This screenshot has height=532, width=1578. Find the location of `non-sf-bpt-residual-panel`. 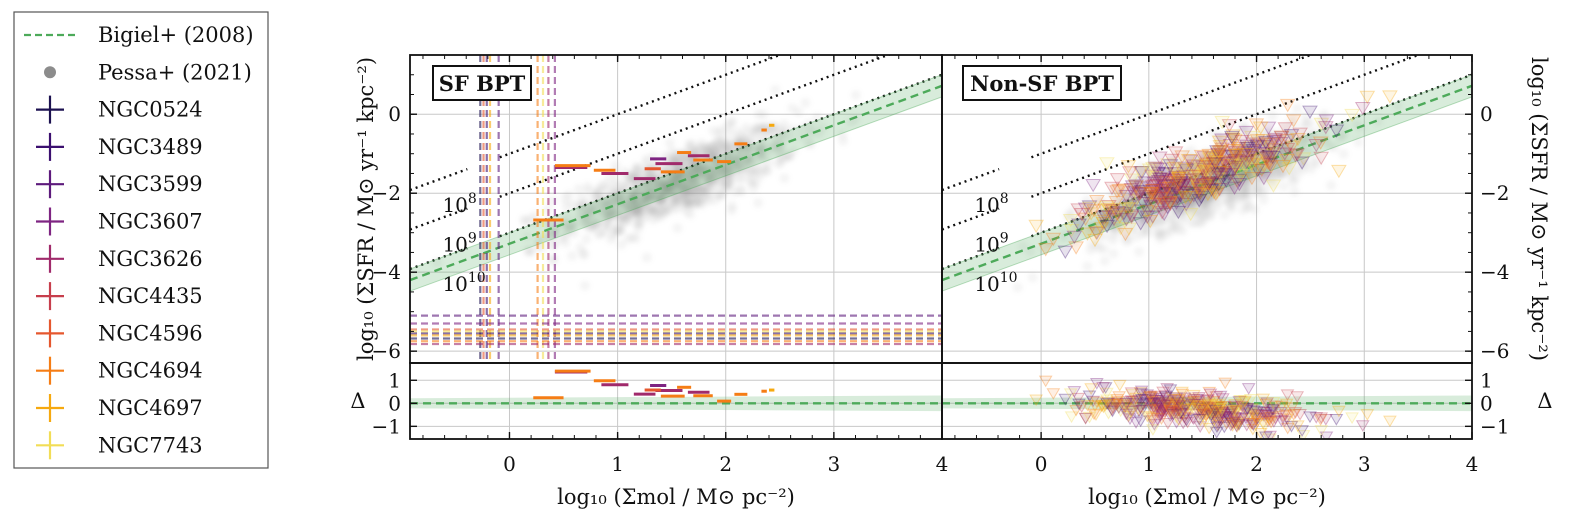

non-sf-bpt-residual-panel is located at coordinates (1207, 401).